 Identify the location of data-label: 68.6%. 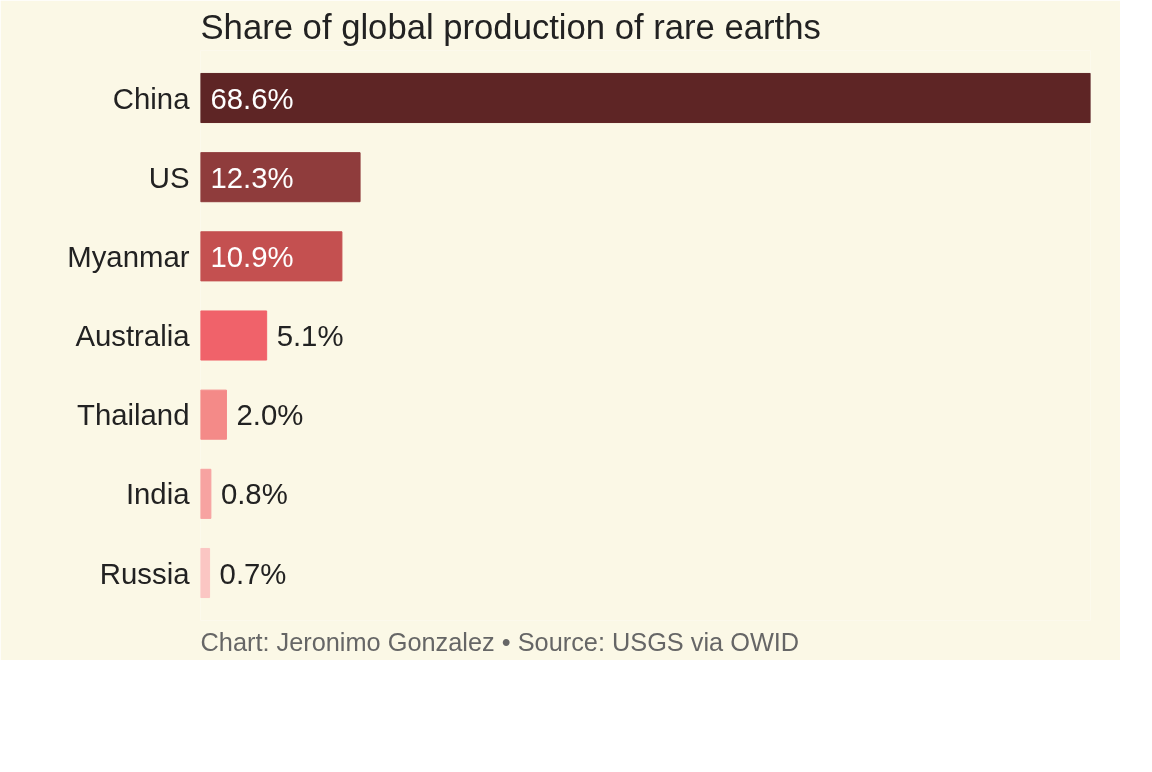
(252, 98).